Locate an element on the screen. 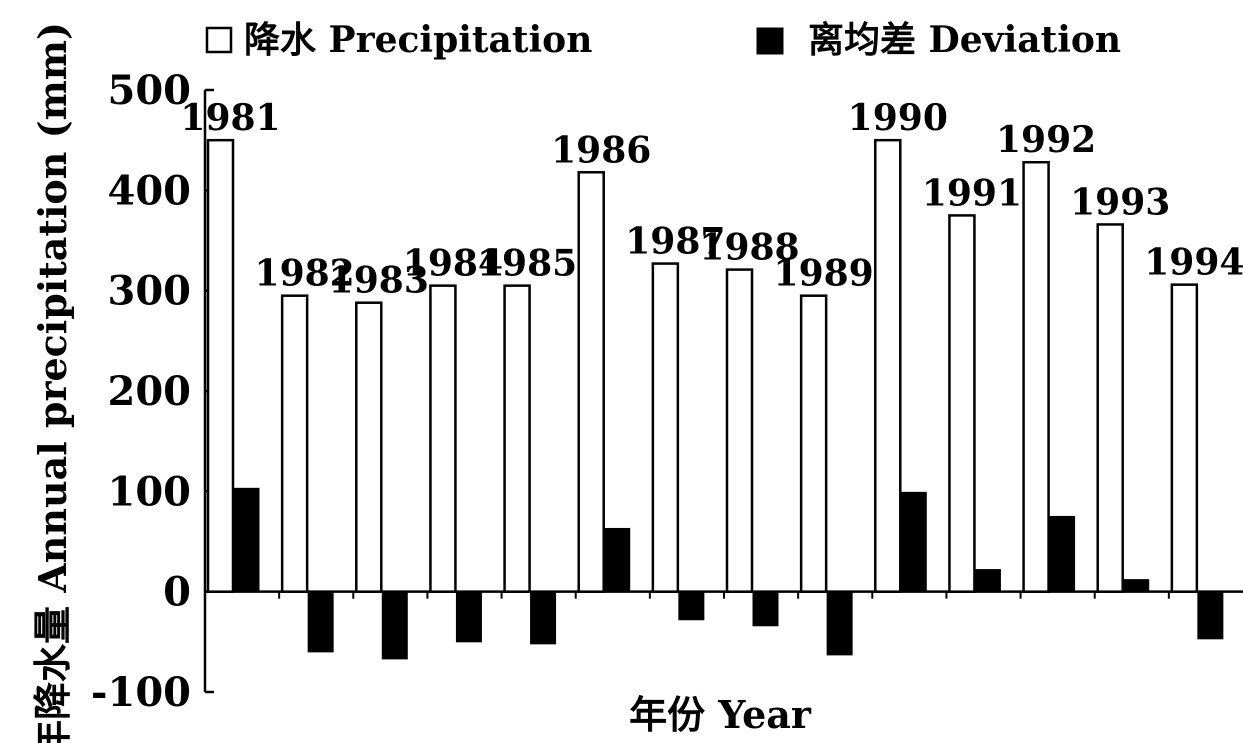 This screenshot has height=743, width=1243. x-axis-title: 年份 Year is located at coordinates (720, 714).